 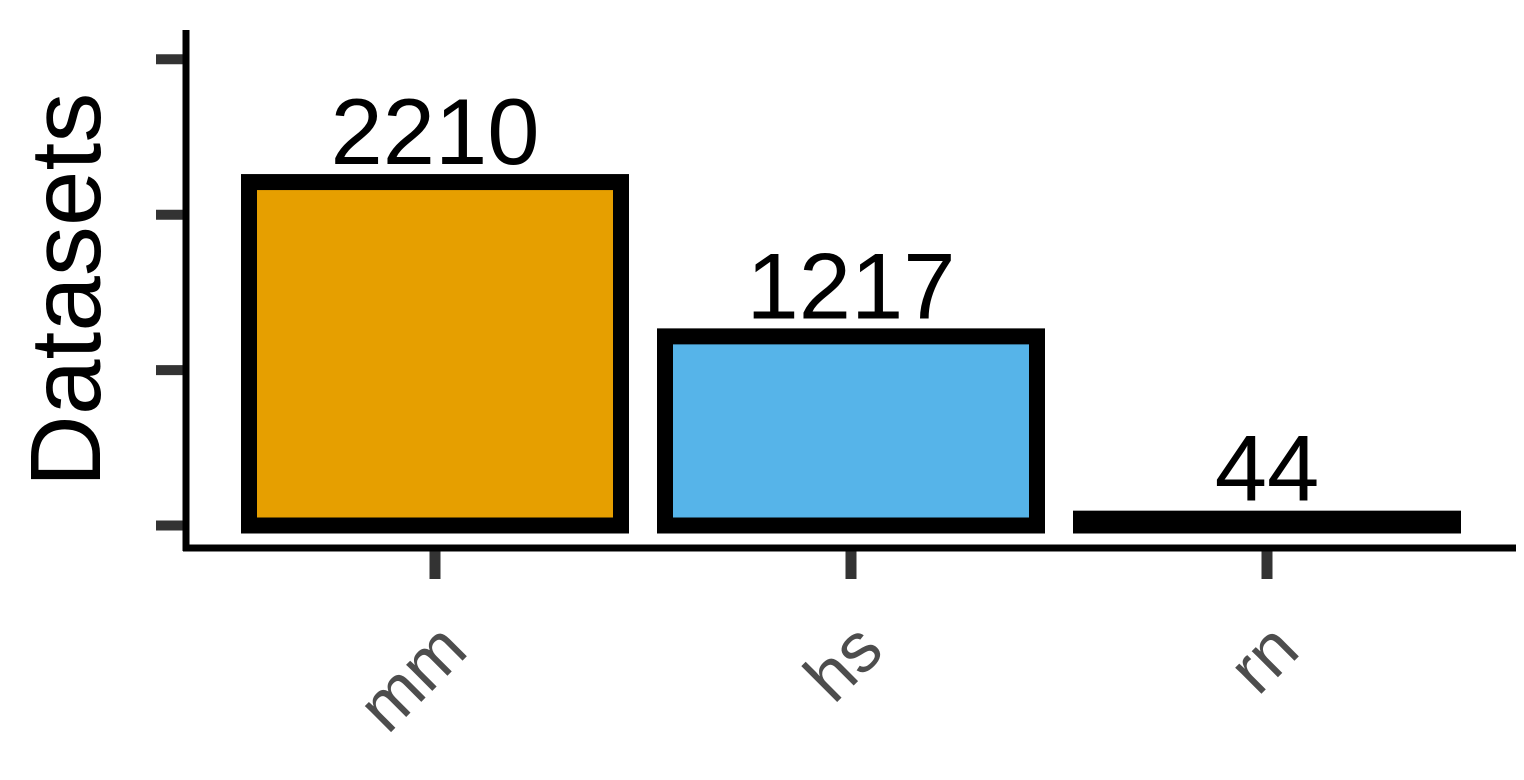 I want to click on bar-rn, so click(x=1267, y=522).